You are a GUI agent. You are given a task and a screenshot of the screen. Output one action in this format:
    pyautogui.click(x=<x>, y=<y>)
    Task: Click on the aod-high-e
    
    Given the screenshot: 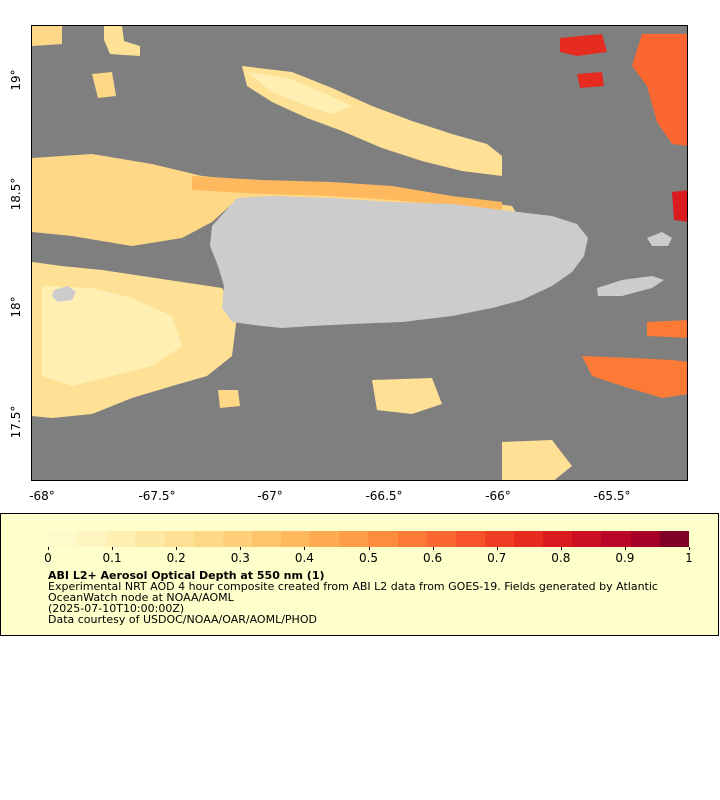 What is the action you would take?
    pyautogui.click(x=679, y=206)
    